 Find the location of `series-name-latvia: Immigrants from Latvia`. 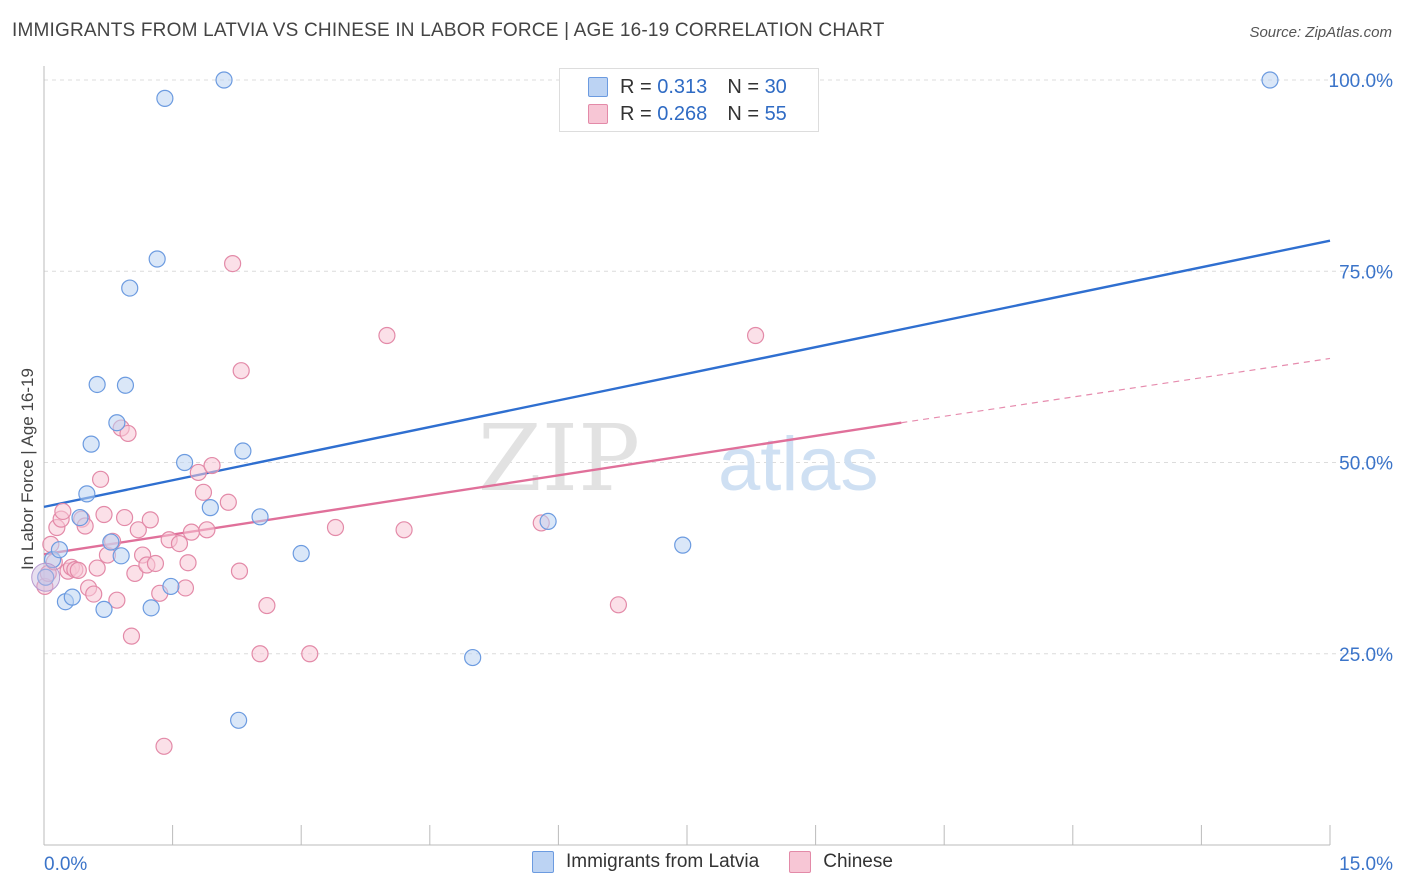

series-name-latvia: Immigrants from Latvia is located at coordinates (663, 861).